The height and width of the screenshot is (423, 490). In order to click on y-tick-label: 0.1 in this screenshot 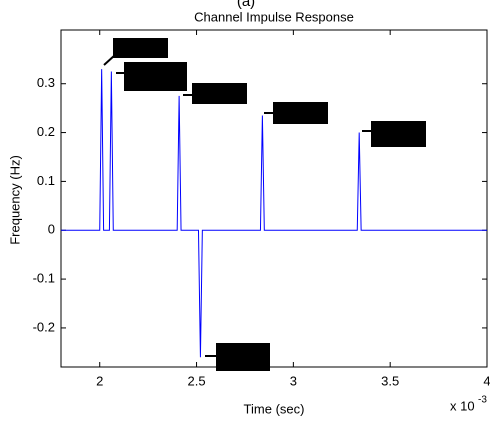, I will do `click(46, 180)`.